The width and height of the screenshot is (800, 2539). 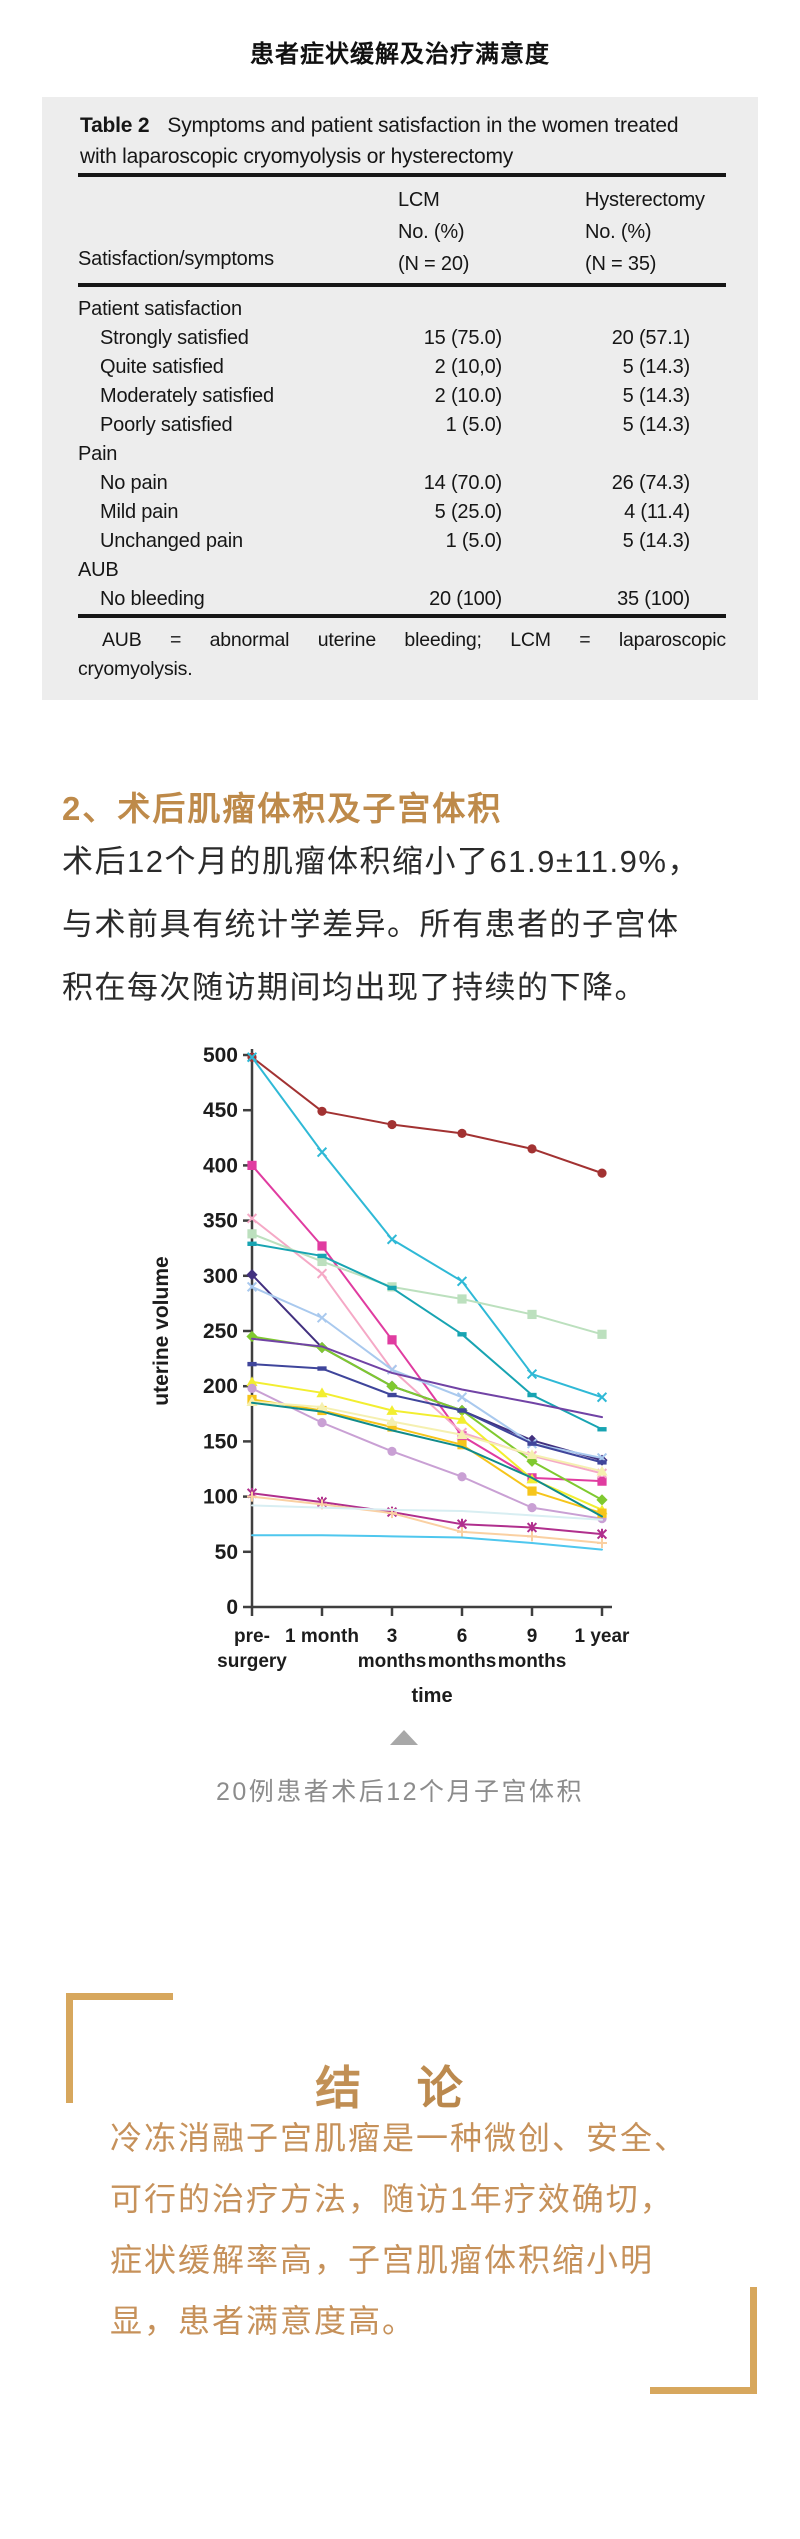 What do you see at coordinates (618, 232) in the screenshot?
I see `column-header-line: No. (%)` at bounding box center [618, 232].